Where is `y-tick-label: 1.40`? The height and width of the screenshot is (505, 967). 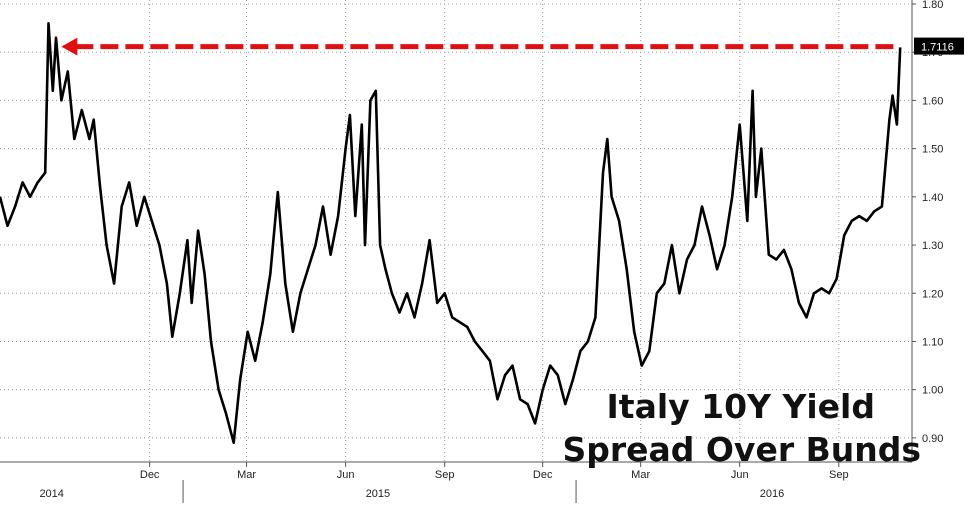 y-tick-label: 1.40 is located at coordinates (932, 198).